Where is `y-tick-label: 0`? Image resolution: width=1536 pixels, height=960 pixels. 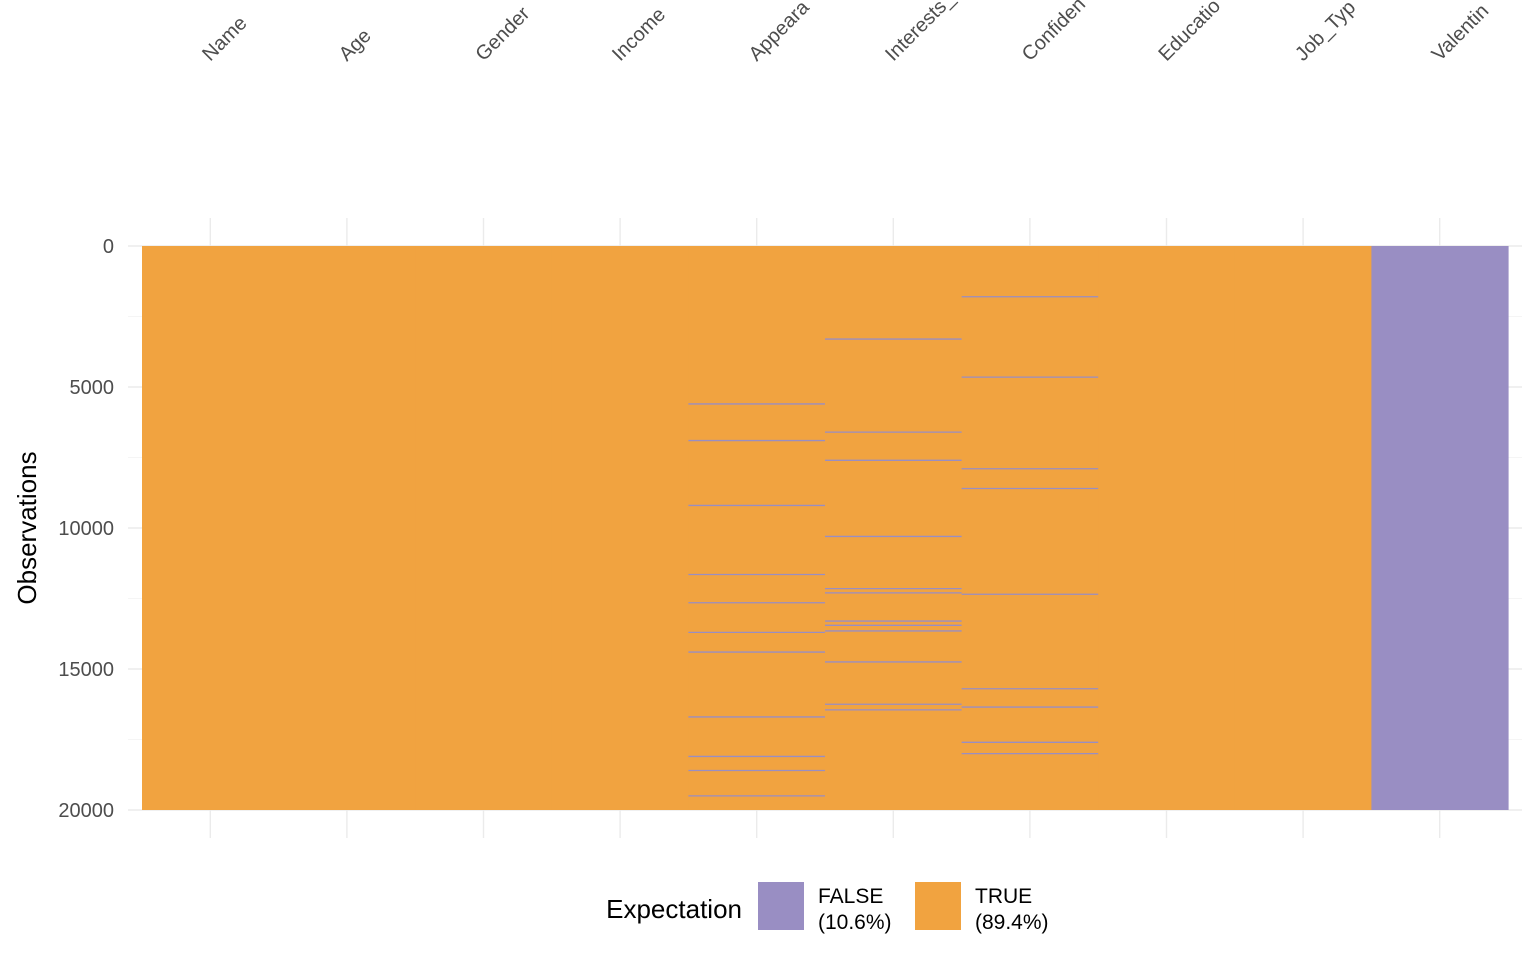
y-tick-label: 0 is located at coordinates (108, 247).